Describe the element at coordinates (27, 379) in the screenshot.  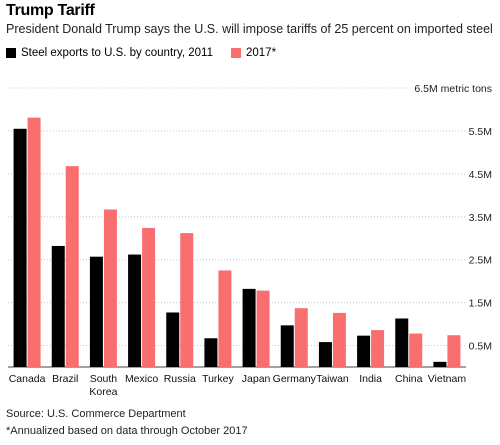
I see `x-category-label: Canada` at that location.